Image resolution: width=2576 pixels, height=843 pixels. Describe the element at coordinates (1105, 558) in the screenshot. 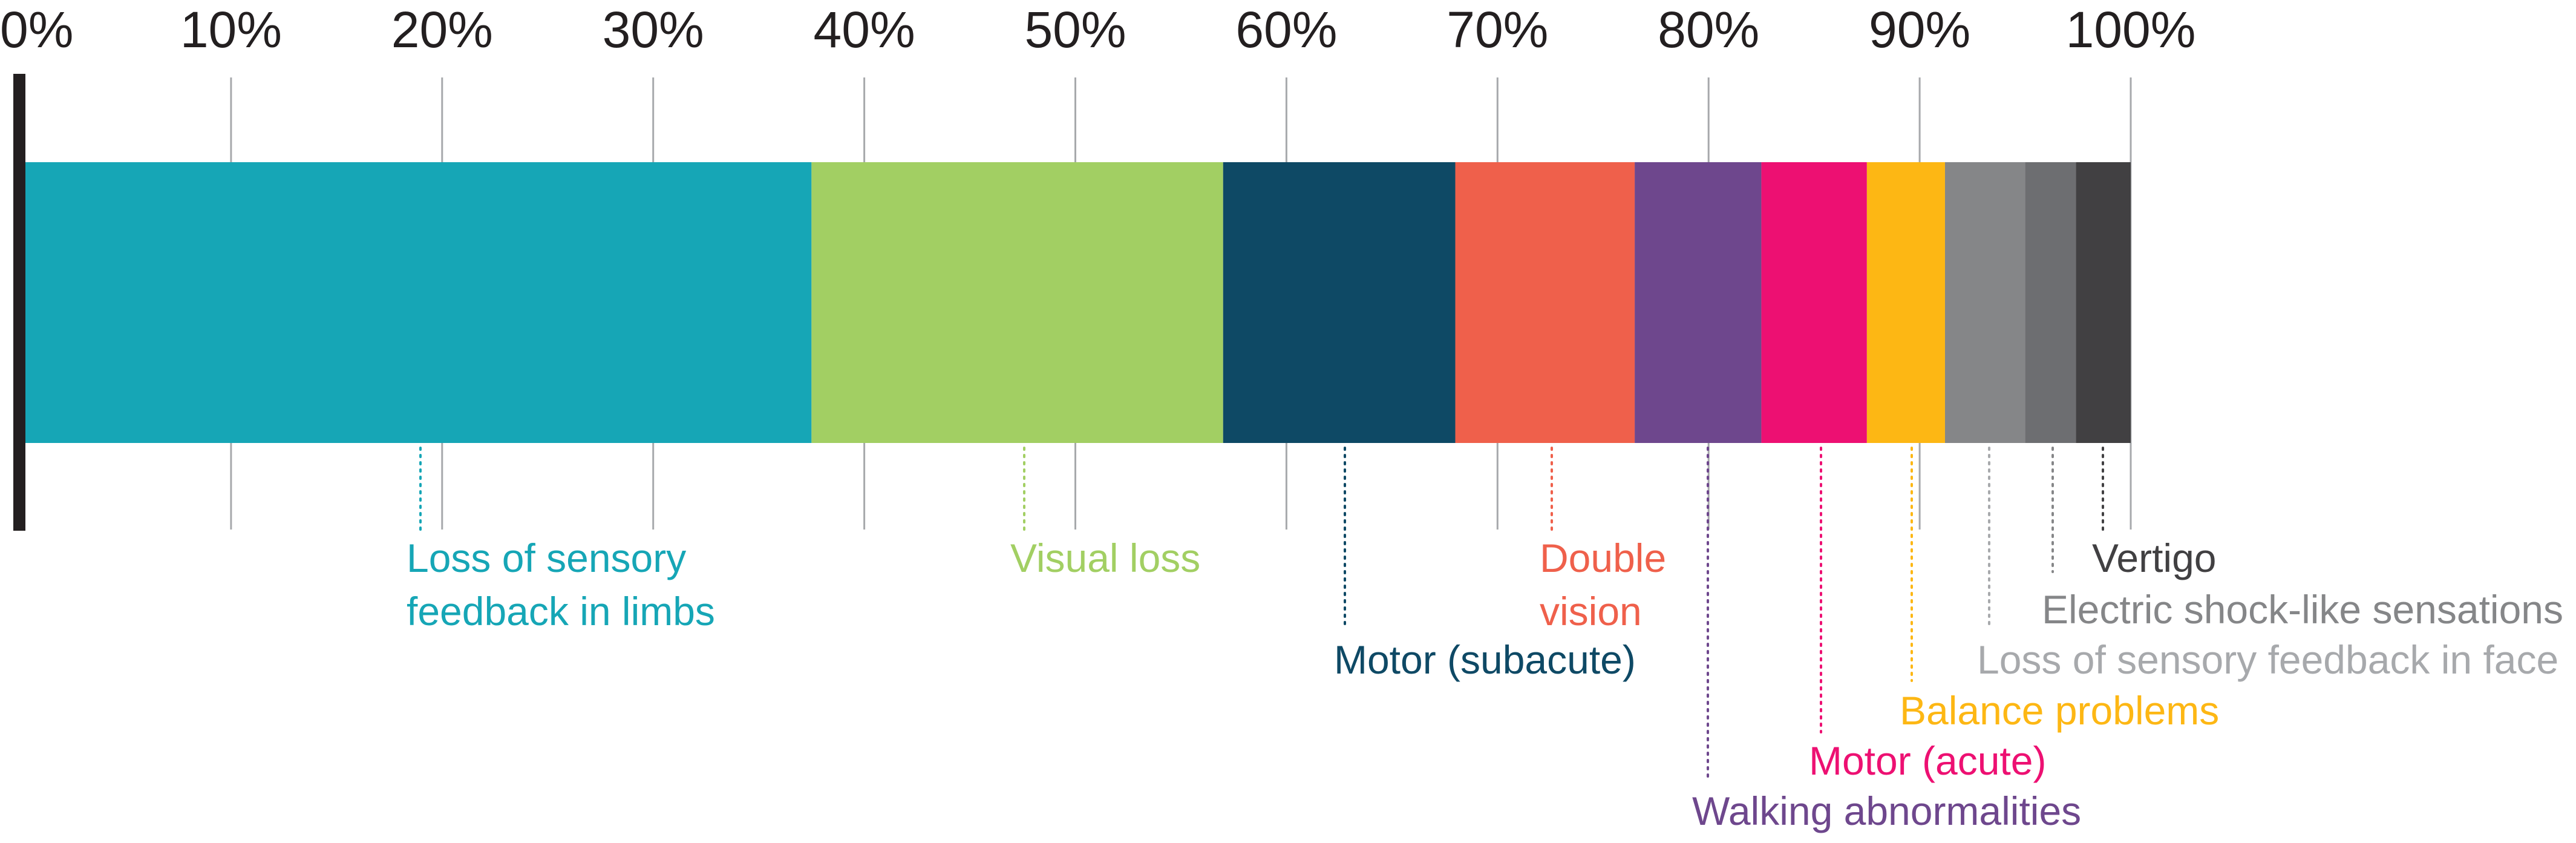

I see `segment-label-visual-loss: Visual loss` at that location.